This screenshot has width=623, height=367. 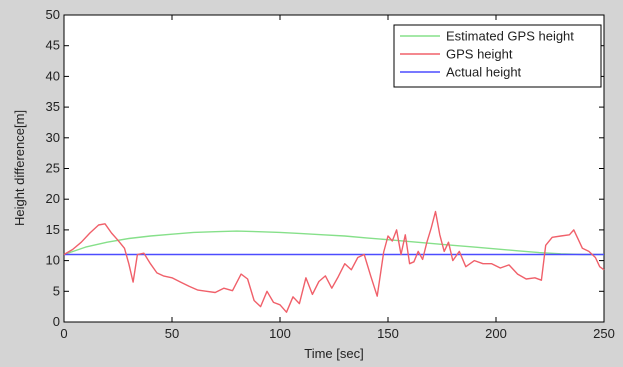 I want to click on x-tick-label: 50, so click(x=172, y=333).